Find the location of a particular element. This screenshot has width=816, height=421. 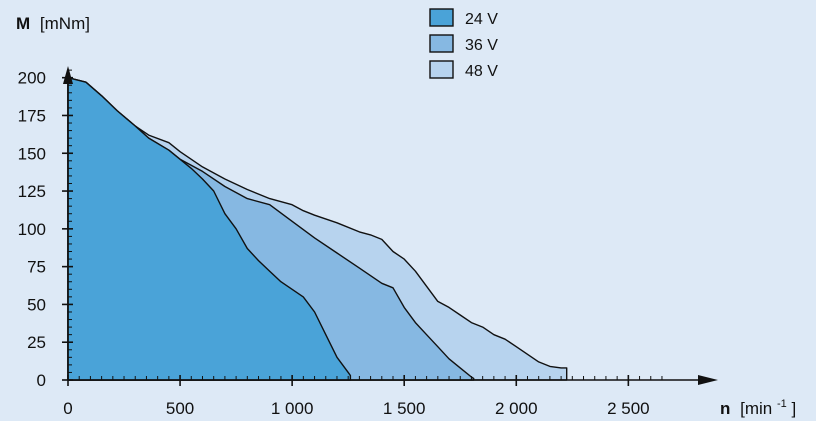

y-axis-unit: [mNm] is located at coordinates (65, 23).